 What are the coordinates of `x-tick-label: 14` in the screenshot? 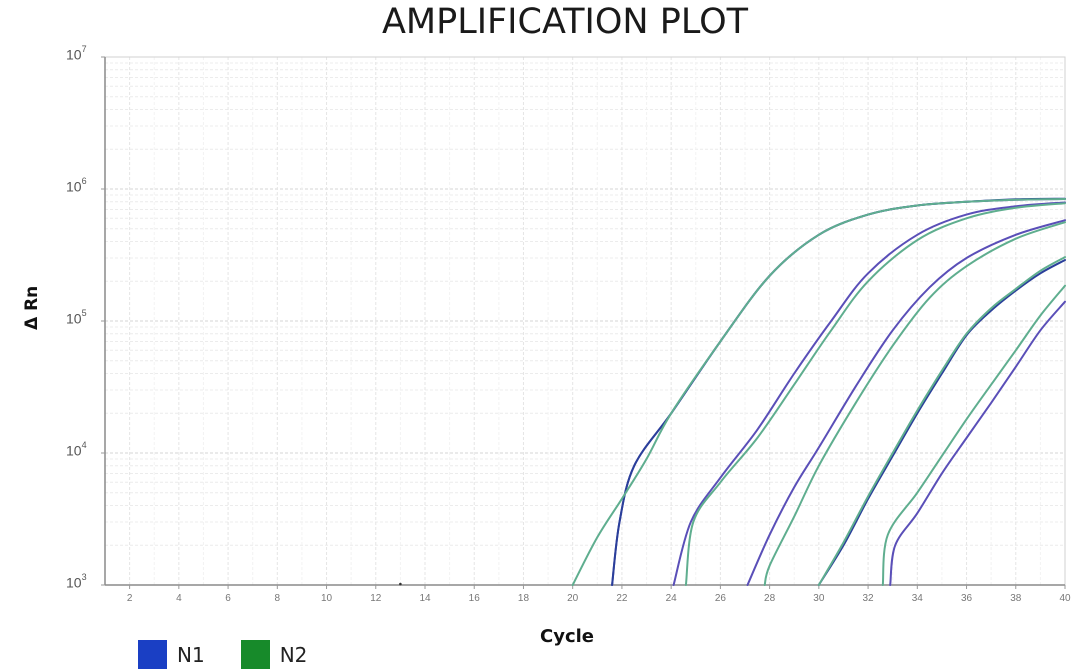 It's located at (425, 598).